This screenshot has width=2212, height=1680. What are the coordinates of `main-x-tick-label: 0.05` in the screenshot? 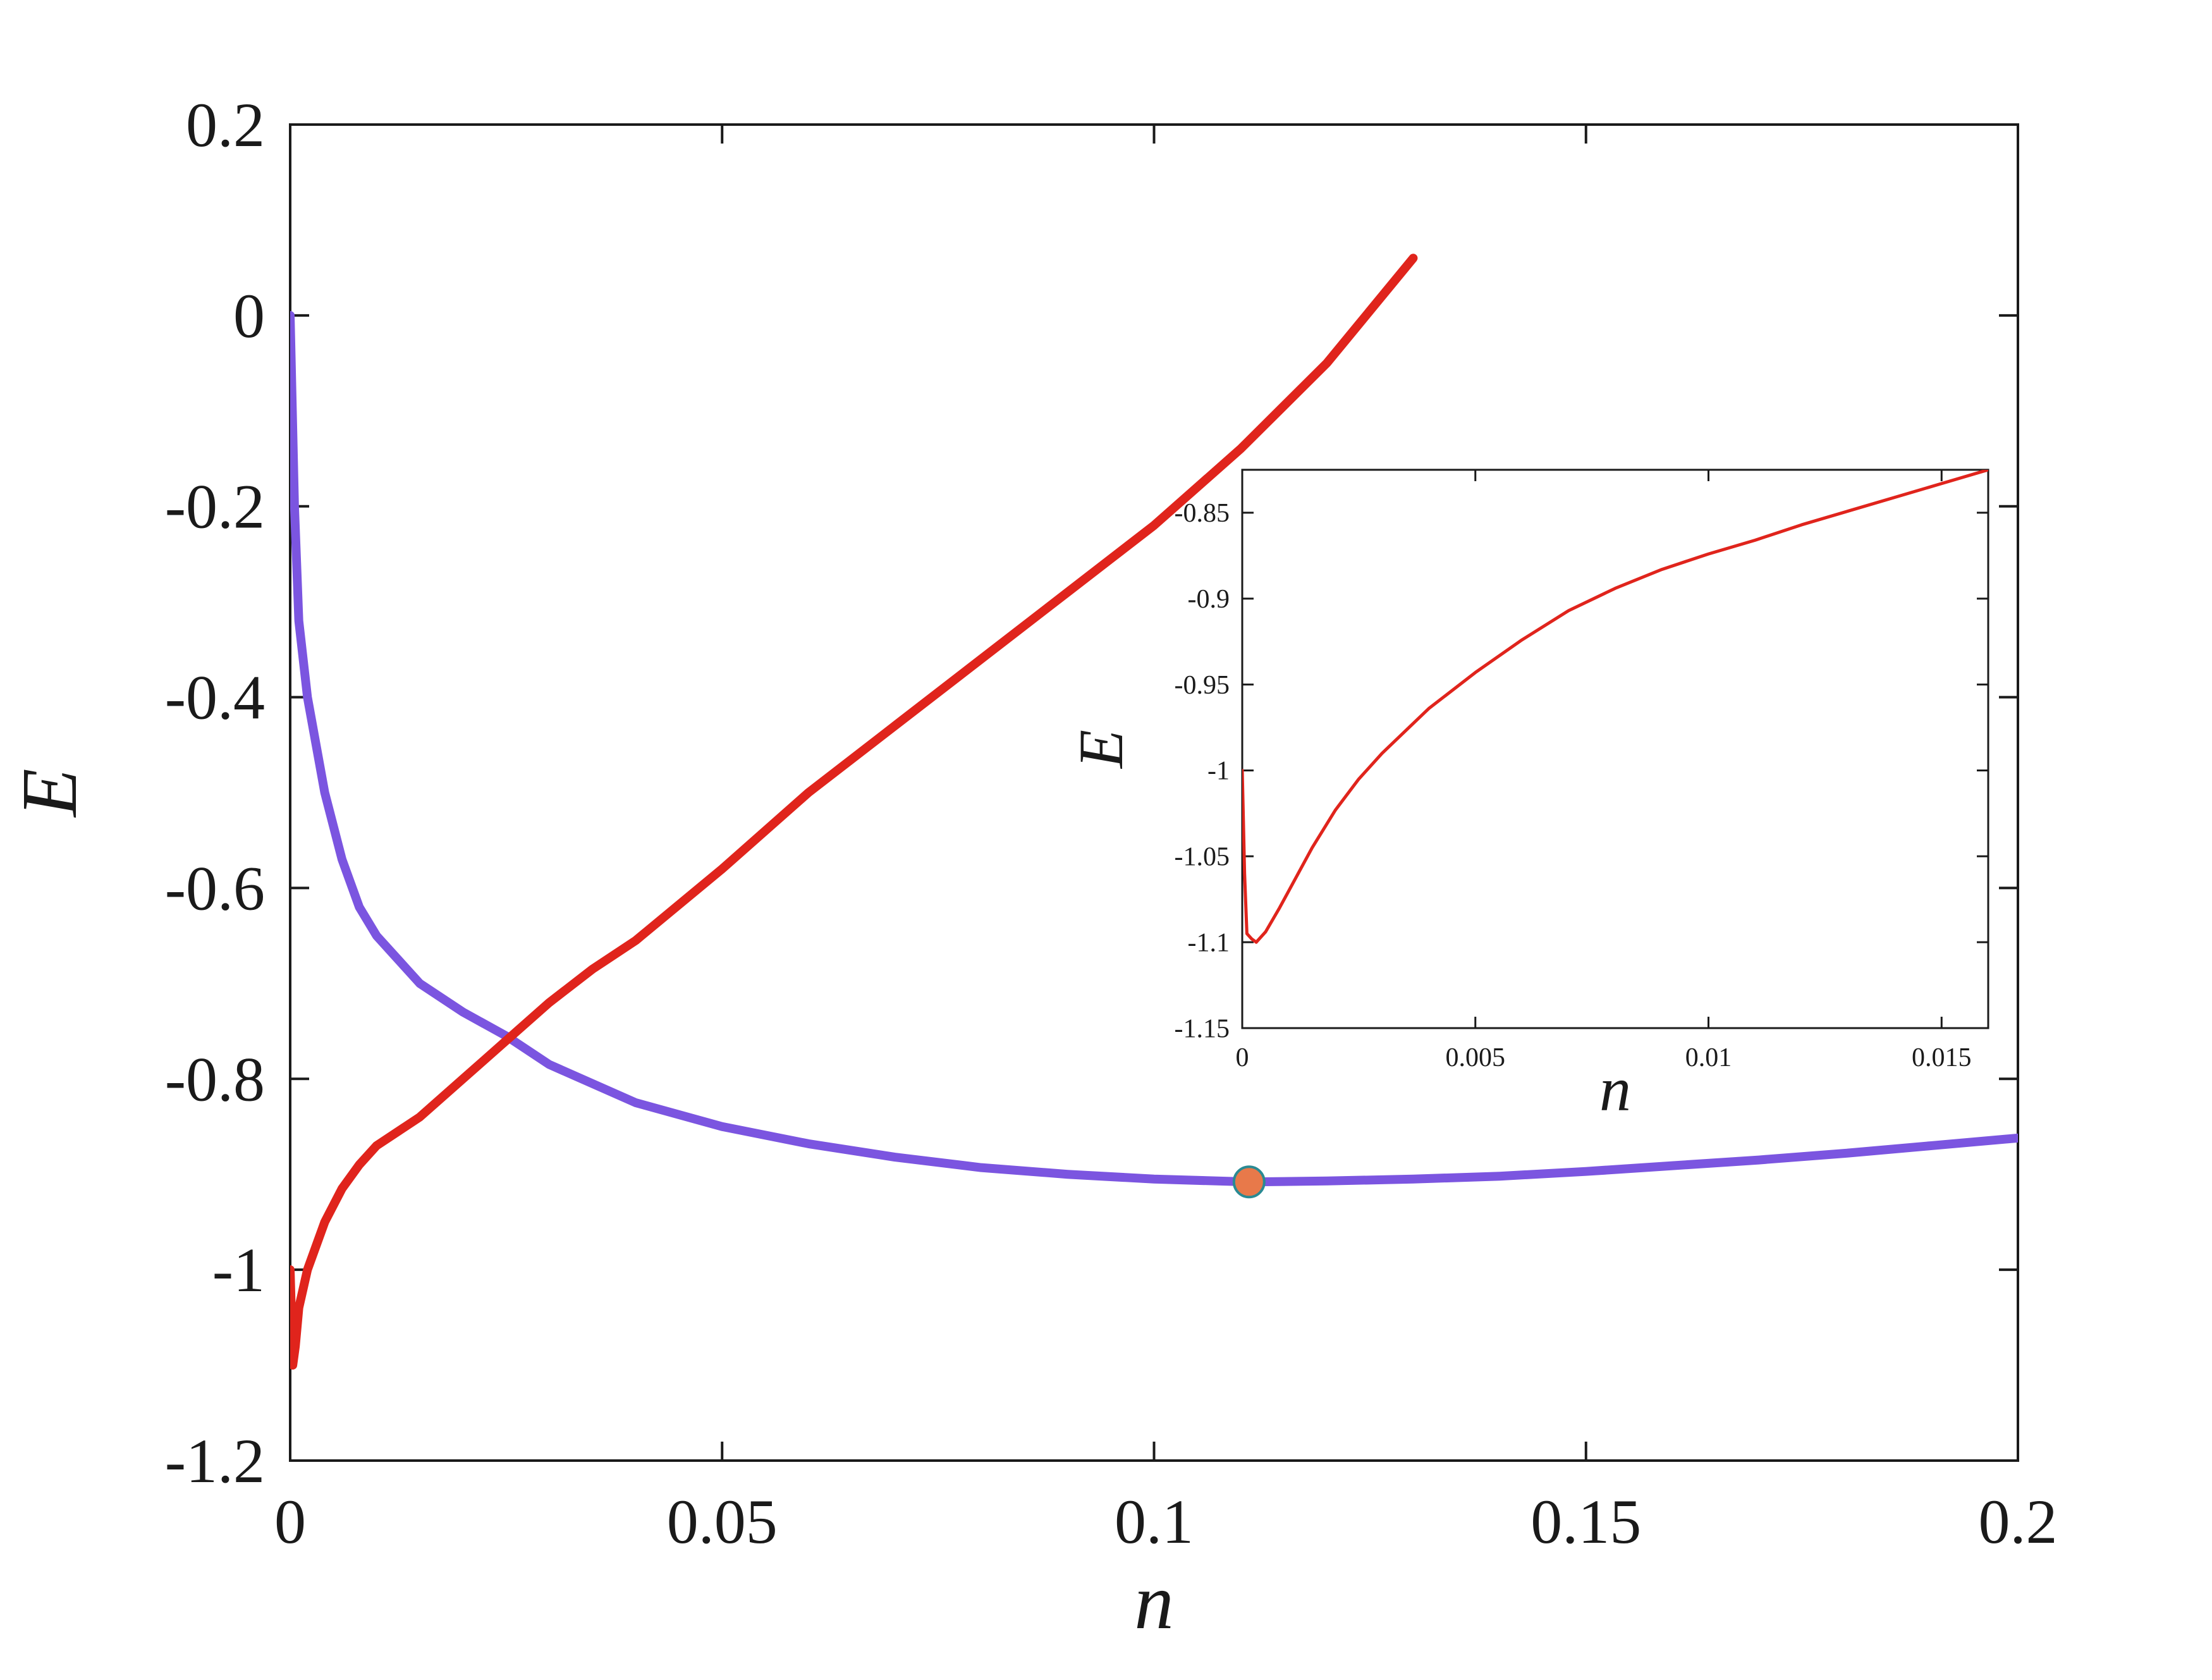 It's located at (722, 1522).